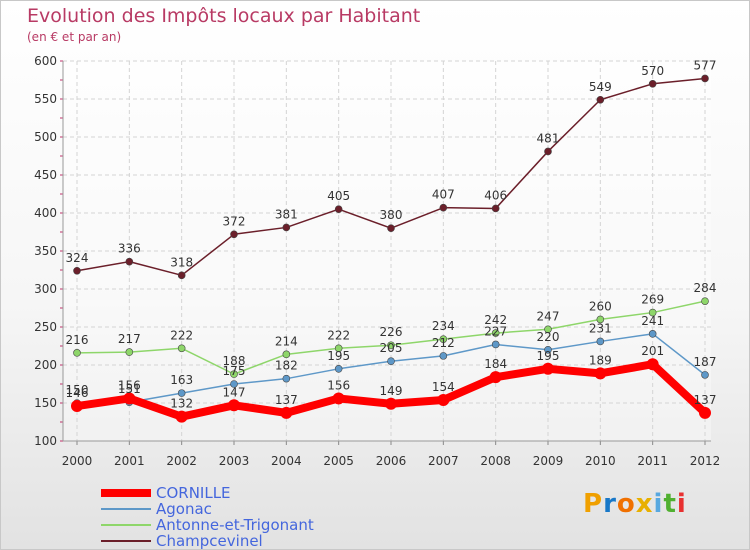 The height and width of the screenshot is (550, 750). What do you see at coordinates (443, 387) in the screenshot?
I see `data-label-cornille: 154` at bounding box center [443, 387].